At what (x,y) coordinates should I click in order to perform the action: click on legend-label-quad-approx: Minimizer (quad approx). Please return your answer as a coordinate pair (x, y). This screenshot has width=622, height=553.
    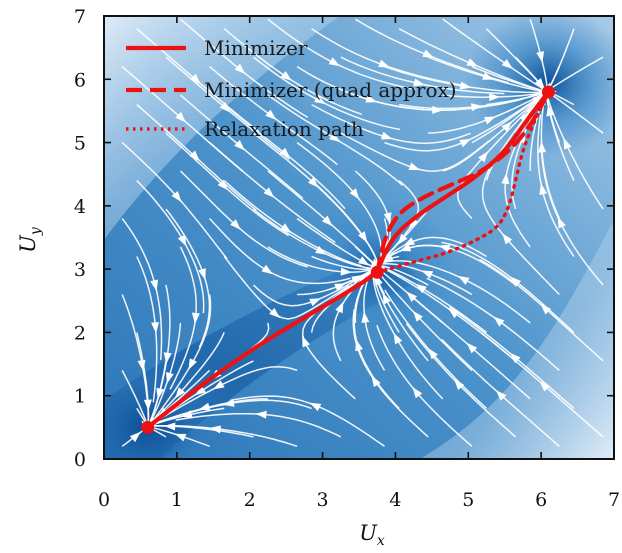
    Looking at the image, I should click on (330, 90).